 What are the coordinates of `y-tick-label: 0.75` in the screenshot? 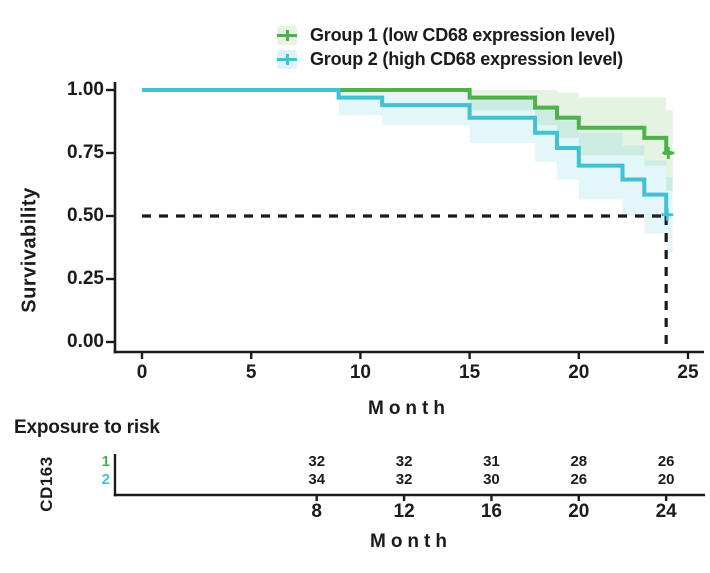 It's located at (85, 152).